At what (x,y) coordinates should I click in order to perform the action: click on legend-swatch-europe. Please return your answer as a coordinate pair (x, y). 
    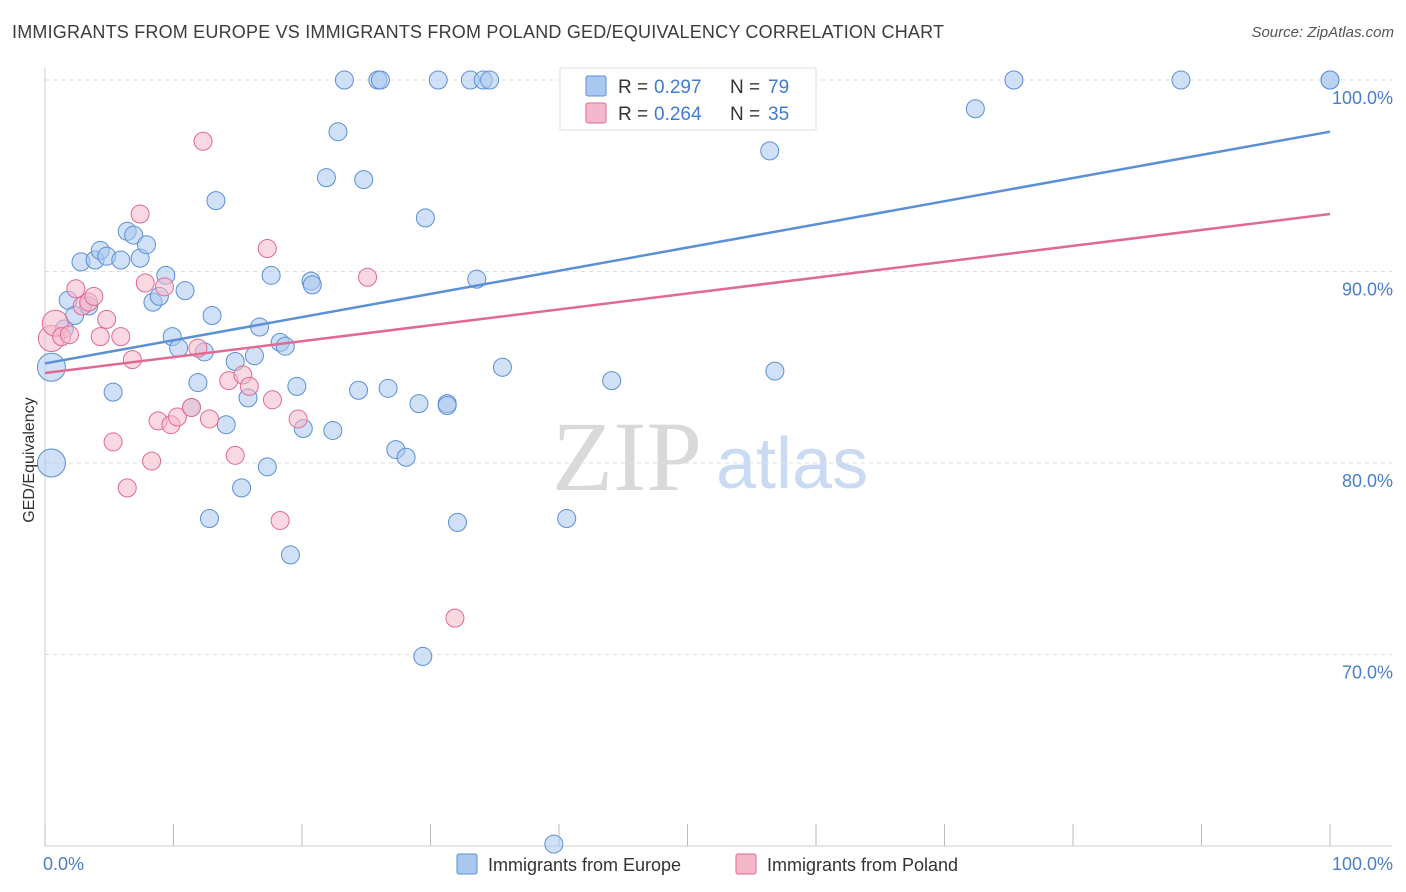
    Looking at the image, I should click on (467, 864).